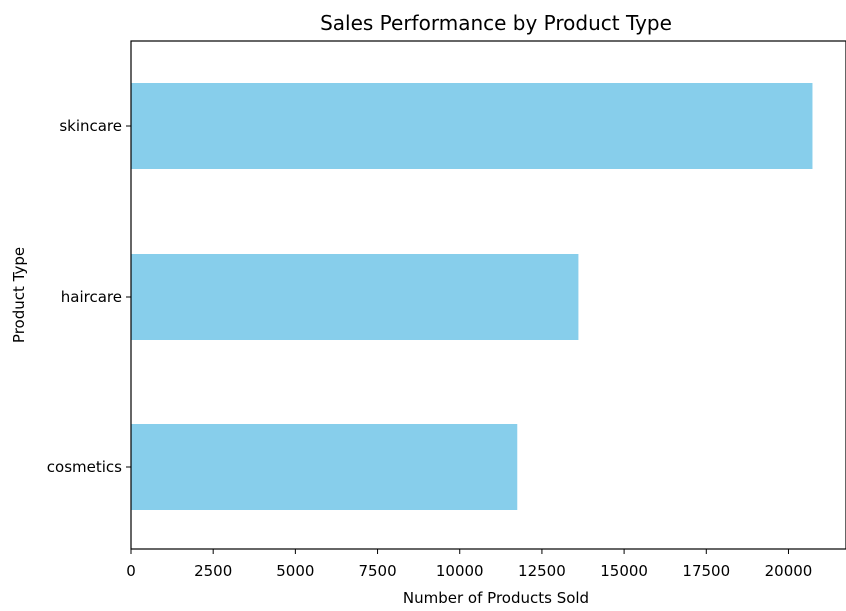 The width and height of the screenshot is (846, 611). What do you see at coordinates (496, 598) in the screenshot?
I see `x-axis-label: Number of Products Sold` at bounding box center [496, 598].